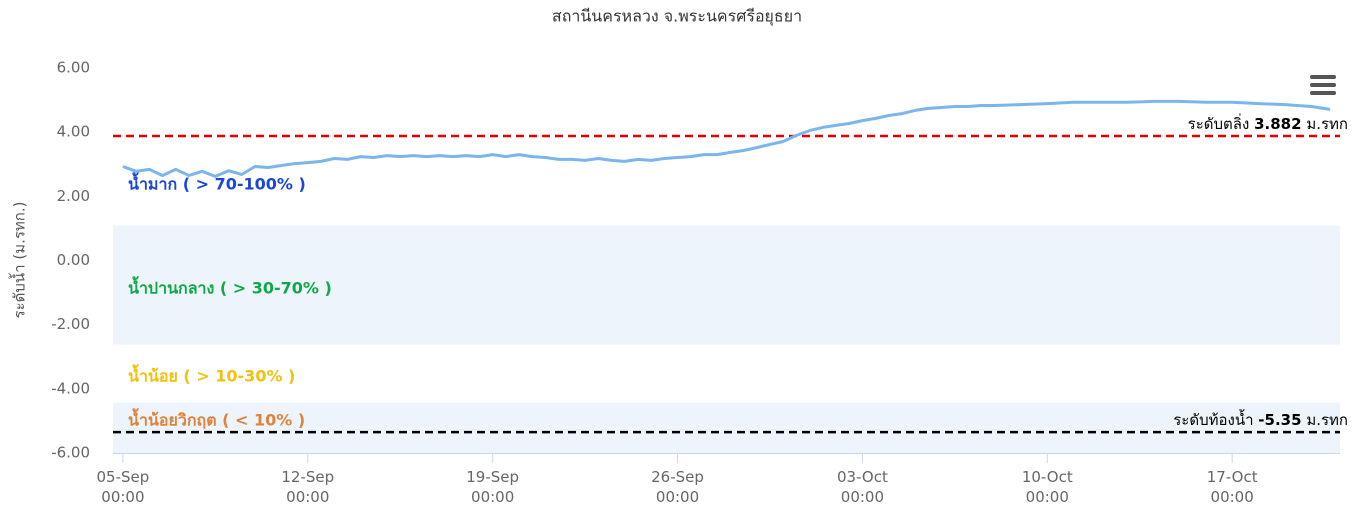 The height and width of the screenshot is (518, 1355). I want to click on plot-line-label-part: ระดับตลิ่ง, so click(1219, 122).